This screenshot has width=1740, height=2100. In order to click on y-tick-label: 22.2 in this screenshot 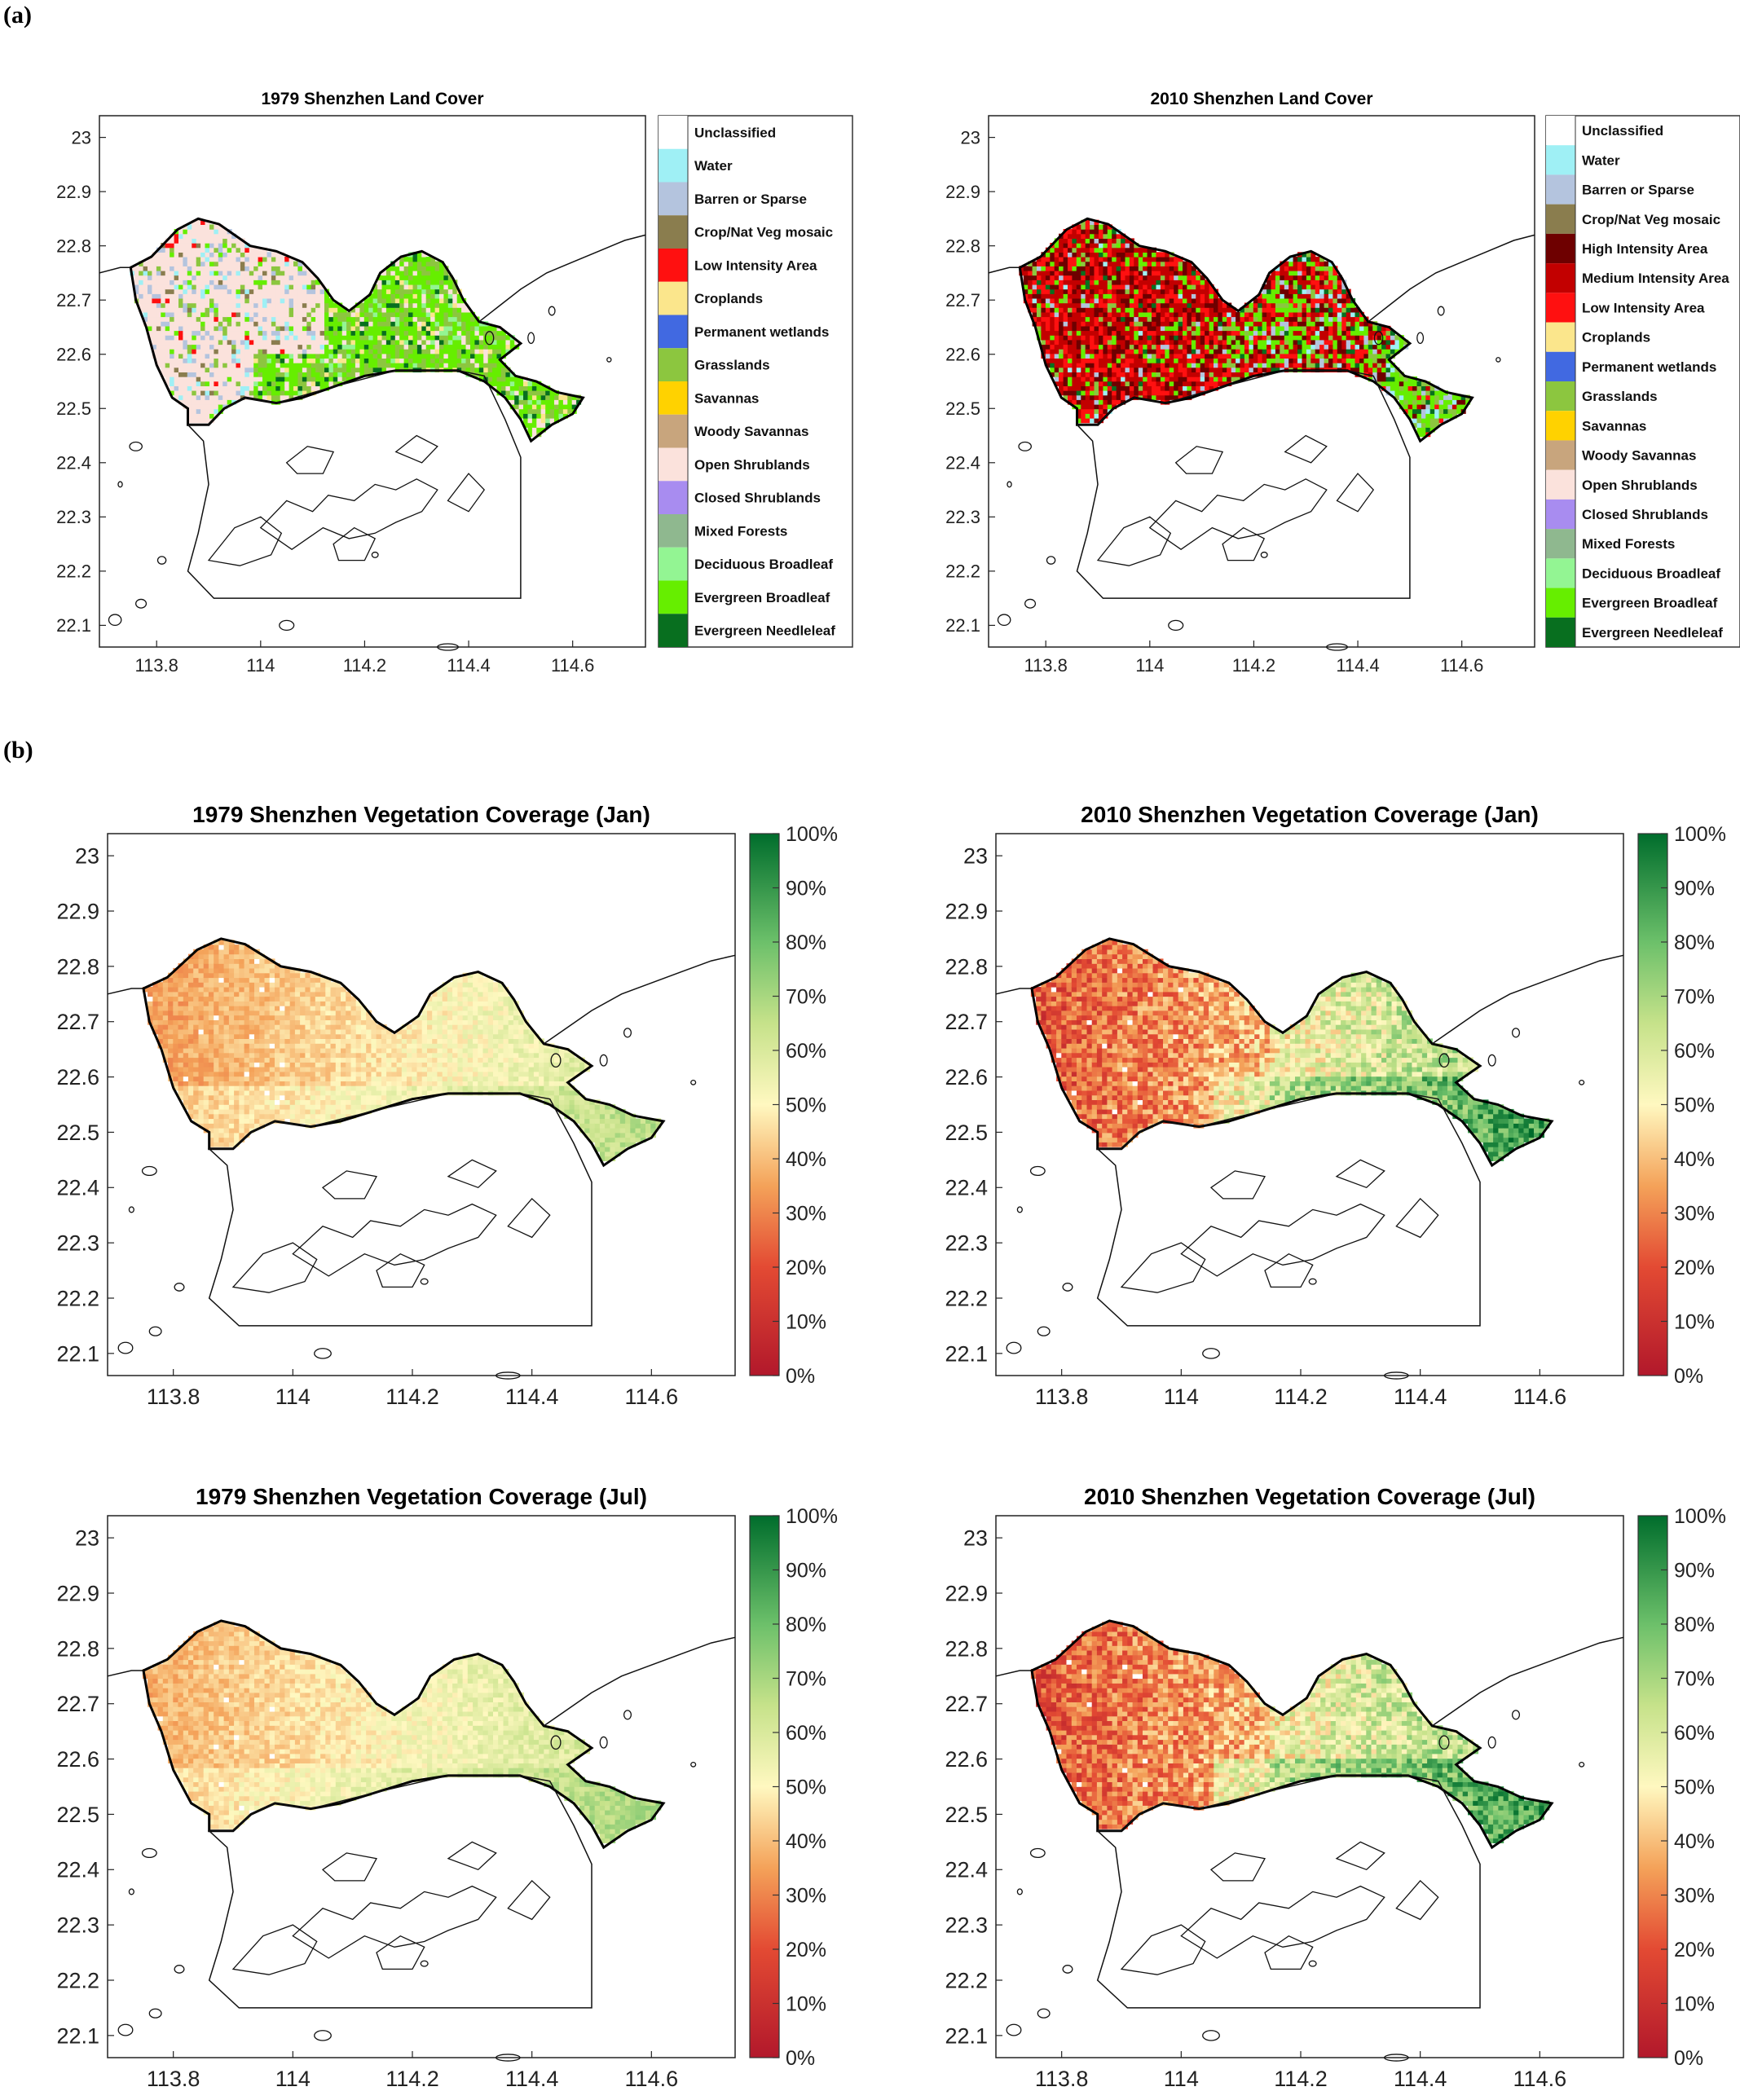, I will do `click(73, 571)`.